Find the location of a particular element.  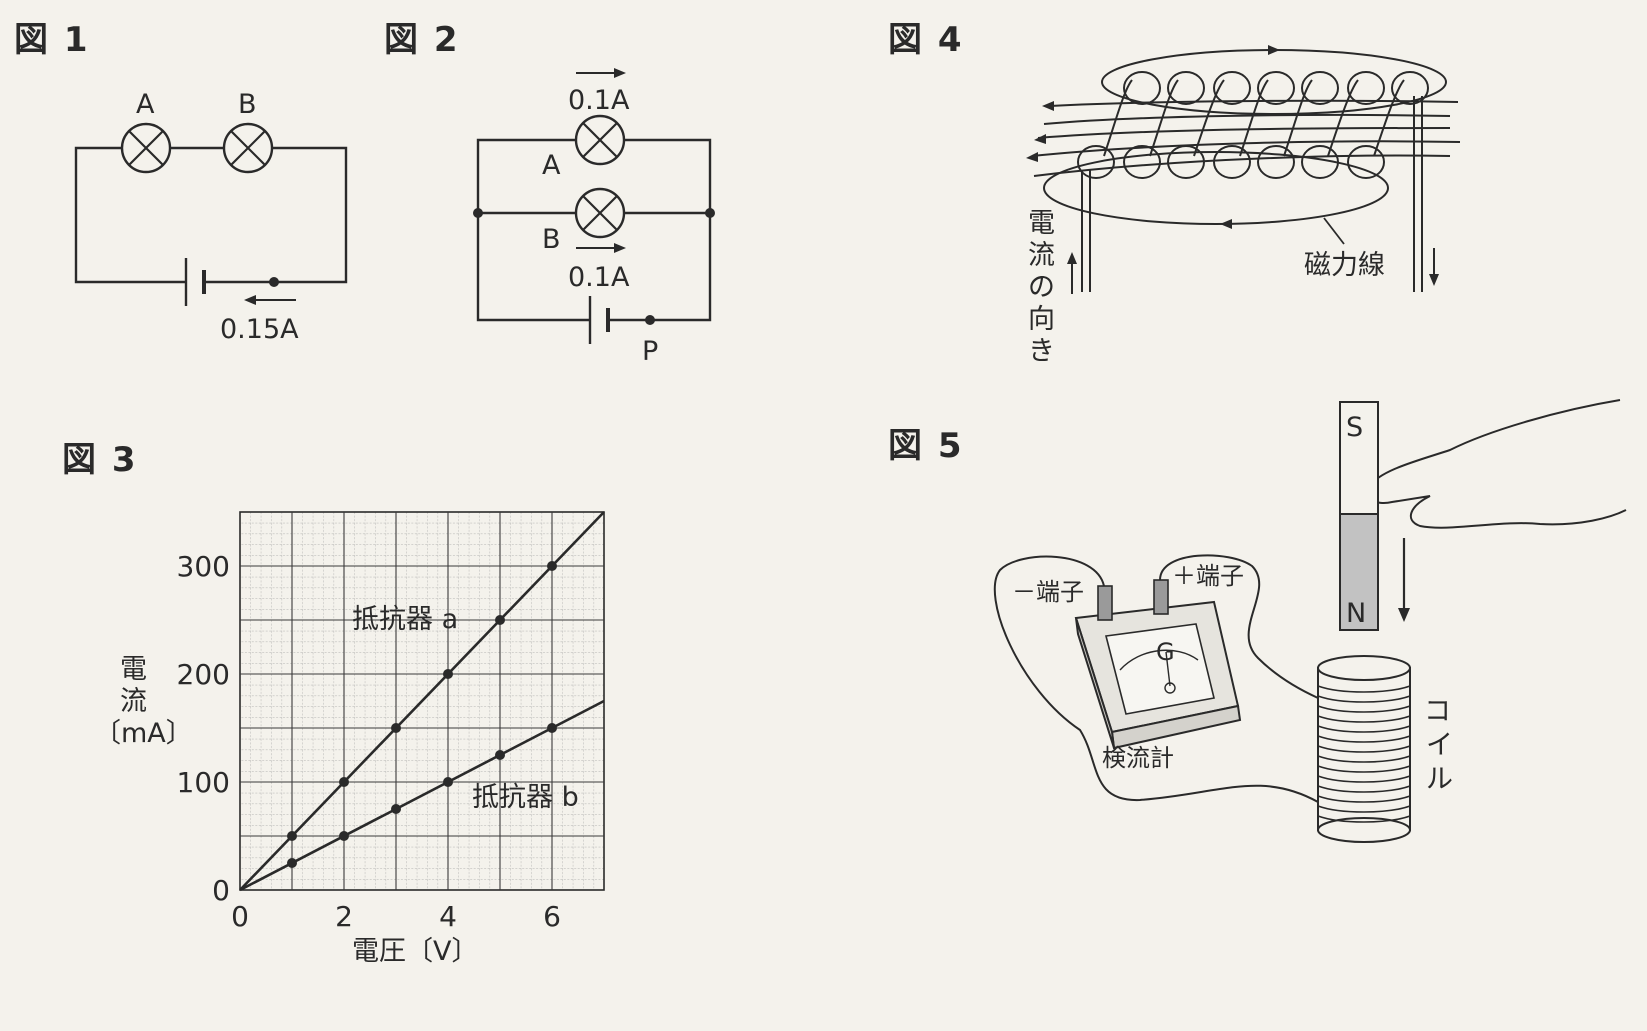

fig2-circuit: 0.1A A B 0.1A P is located at coordinates (594, 217).